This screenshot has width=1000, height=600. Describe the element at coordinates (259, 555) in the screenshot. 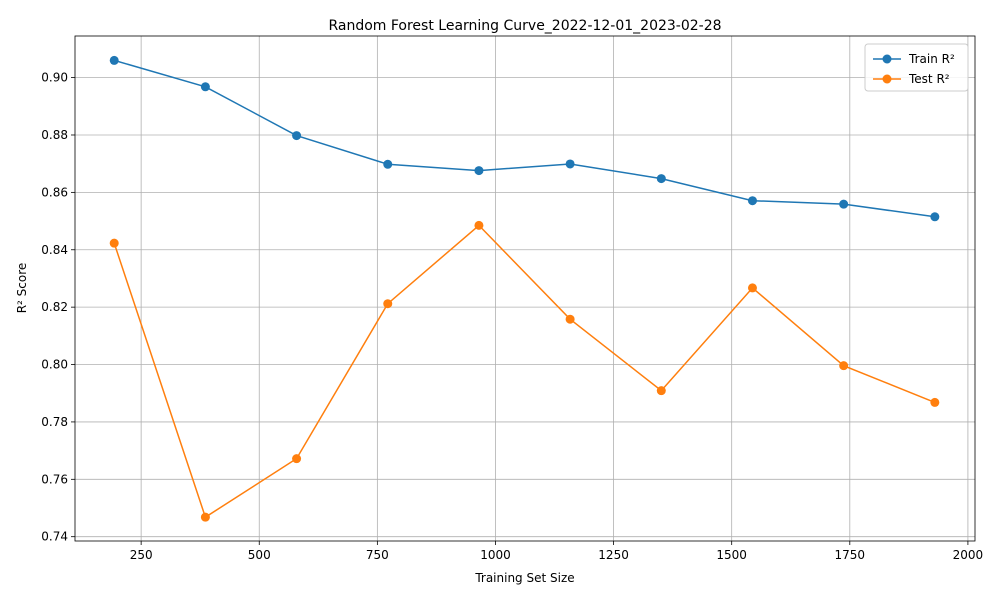

I see `x-tick-label: 500` at that location.